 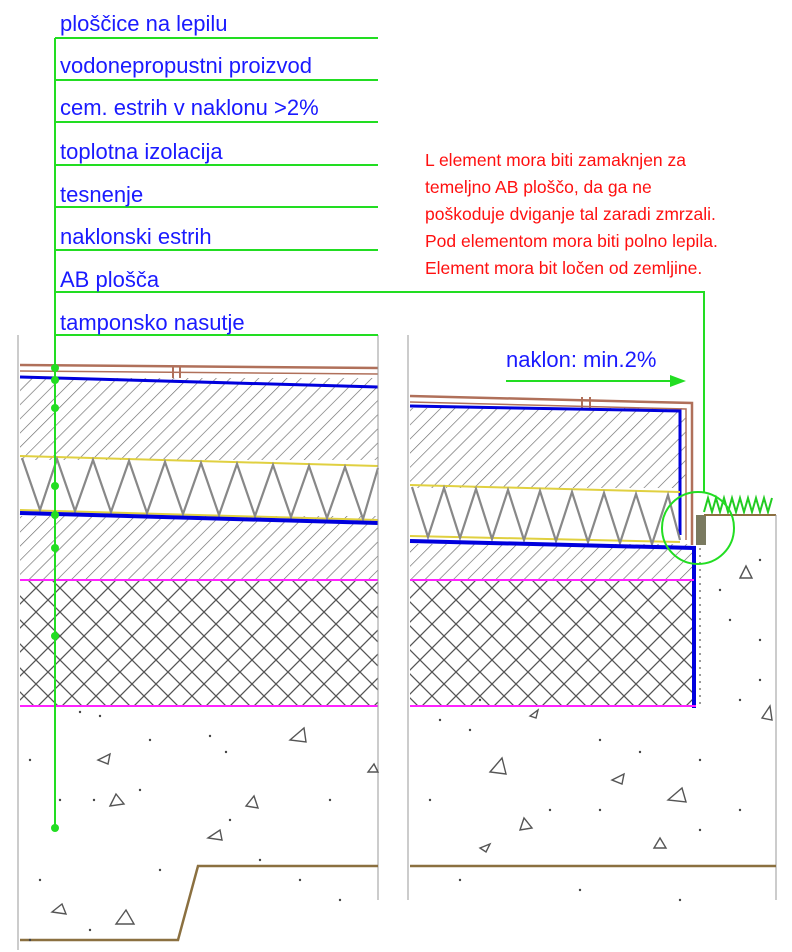 I want to click on label-ploscice: ploščice na lepilu, so click(x=144, y=23).